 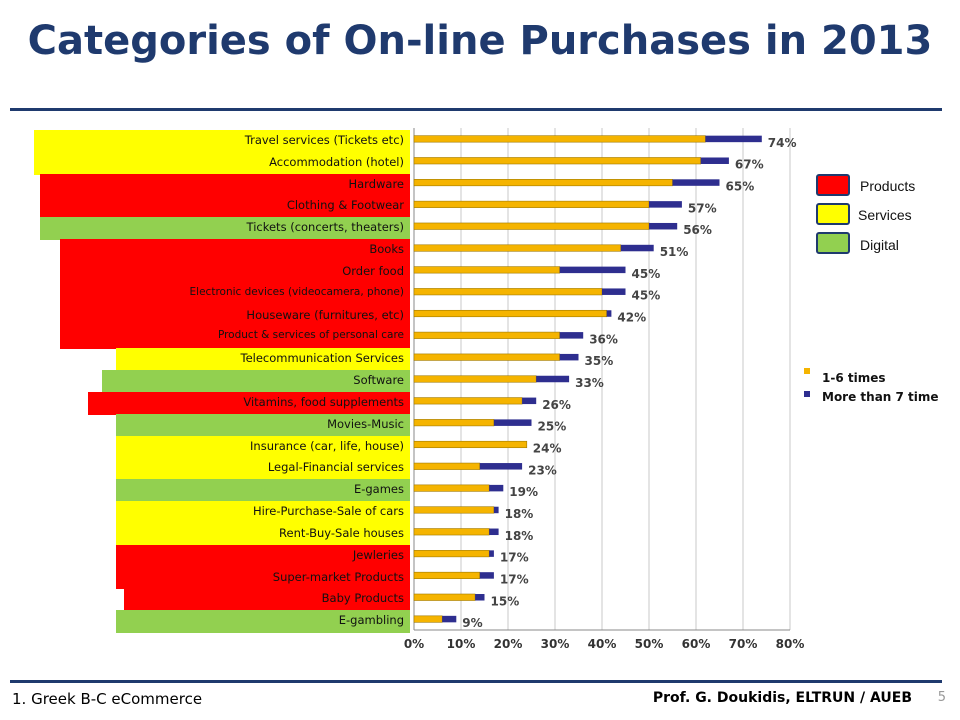 What do you see at coordinates (523, 492) in the screenshot?
I see `bar-value-label: 19%` at bounding box center [523, 492].